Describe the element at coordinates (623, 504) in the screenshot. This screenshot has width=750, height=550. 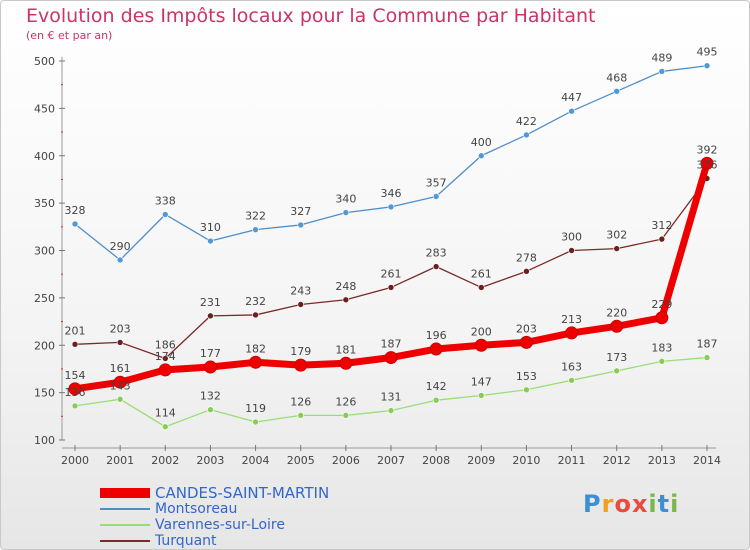
I see `logo-letter: o` at that location.